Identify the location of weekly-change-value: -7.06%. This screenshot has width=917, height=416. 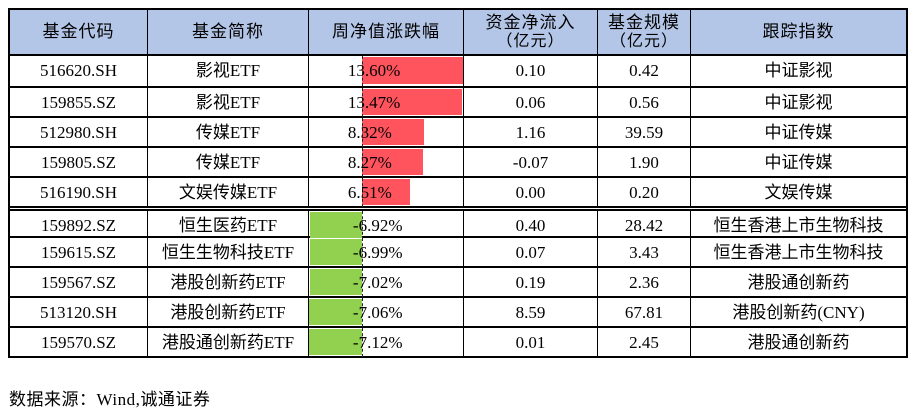
(377, 312).